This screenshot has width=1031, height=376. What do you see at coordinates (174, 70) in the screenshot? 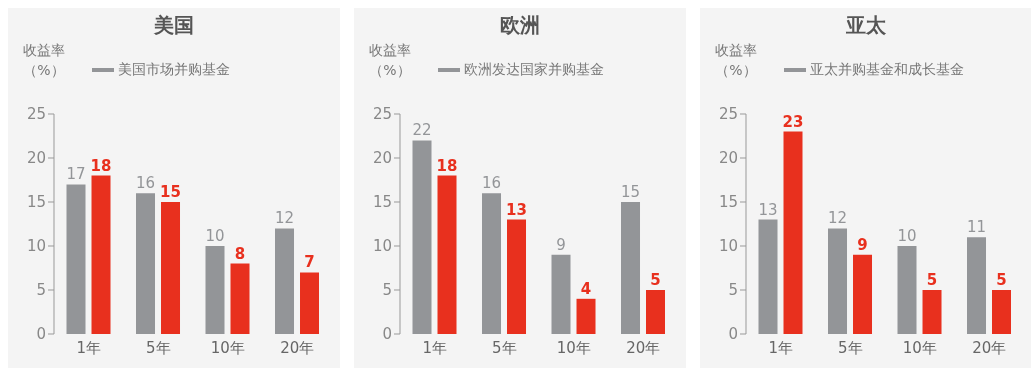
I see `legend-label: 美国市场并购基金` at bounding box center [174, 70].